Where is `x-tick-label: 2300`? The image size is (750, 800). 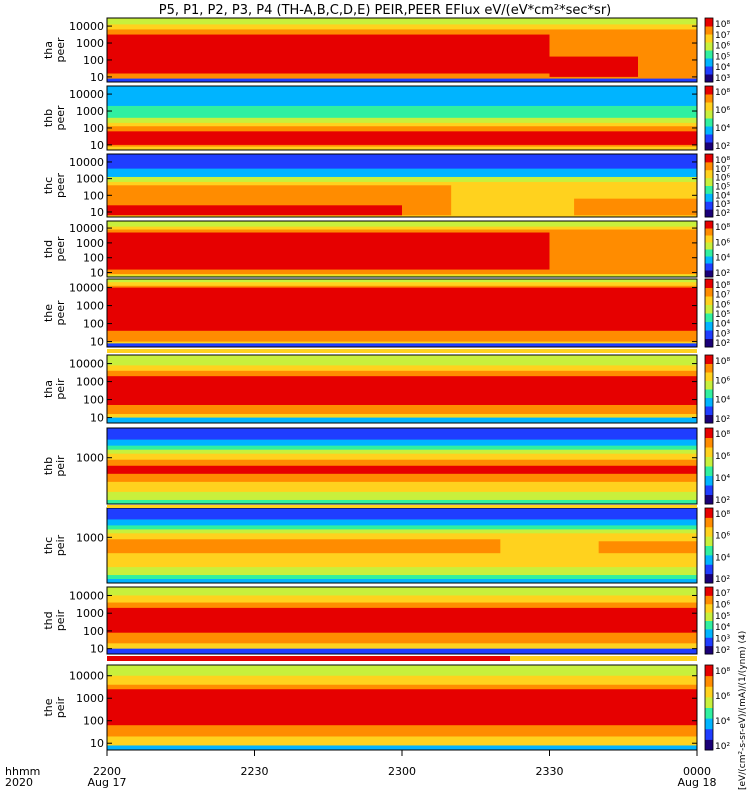
x-tick-label: 2300 is located at coordinates (402, 771).